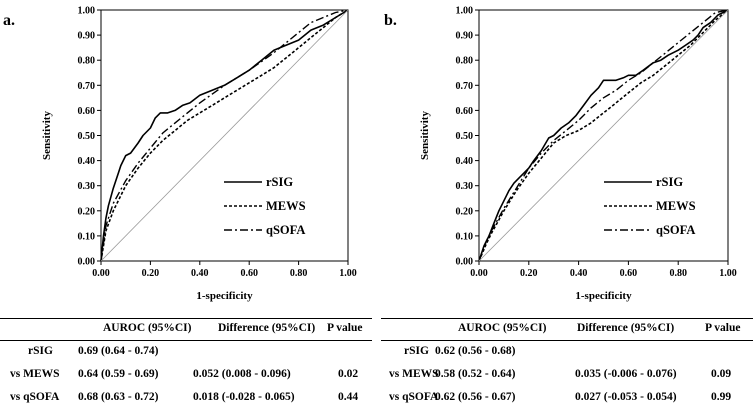 The height and width of the screenshot is (406, 753). Describe the element at coordinates (479, 273) in the screenshot. I see `panel-b-xtick-label: 0.00` at that location.